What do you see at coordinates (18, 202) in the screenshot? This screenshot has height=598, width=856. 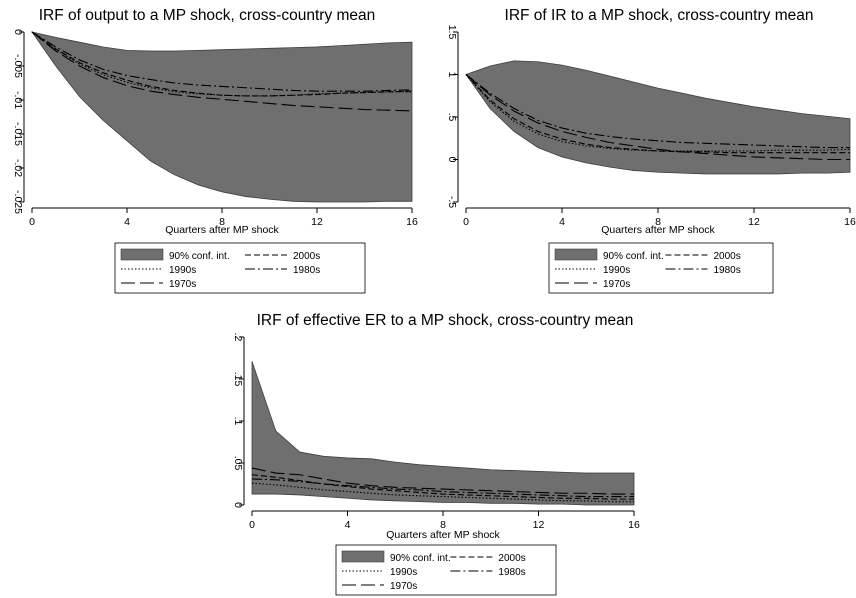 I see `y-tick-label: -.025` at bounding box center [18, 202].